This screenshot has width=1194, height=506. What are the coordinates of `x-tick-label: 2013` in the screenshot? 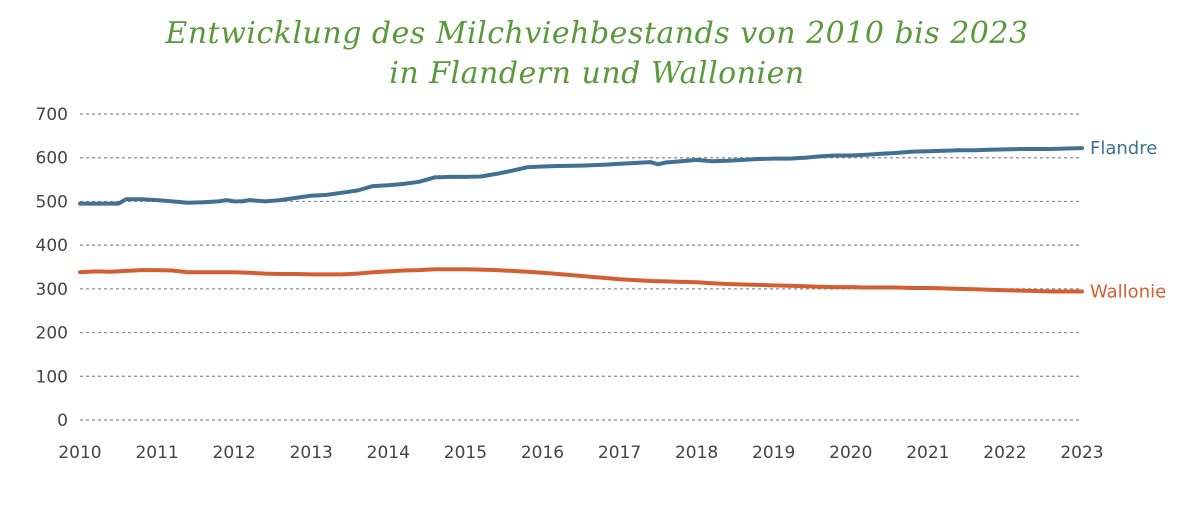 It's located at (311, 453).